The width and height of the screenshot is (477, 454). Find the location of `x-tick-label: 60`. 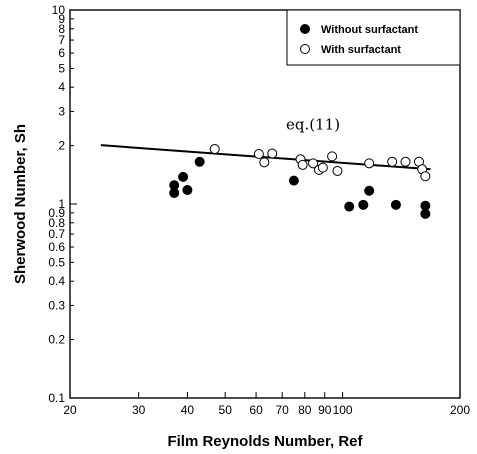

x-tick-label: 60 is located at coordinates (256, 410).